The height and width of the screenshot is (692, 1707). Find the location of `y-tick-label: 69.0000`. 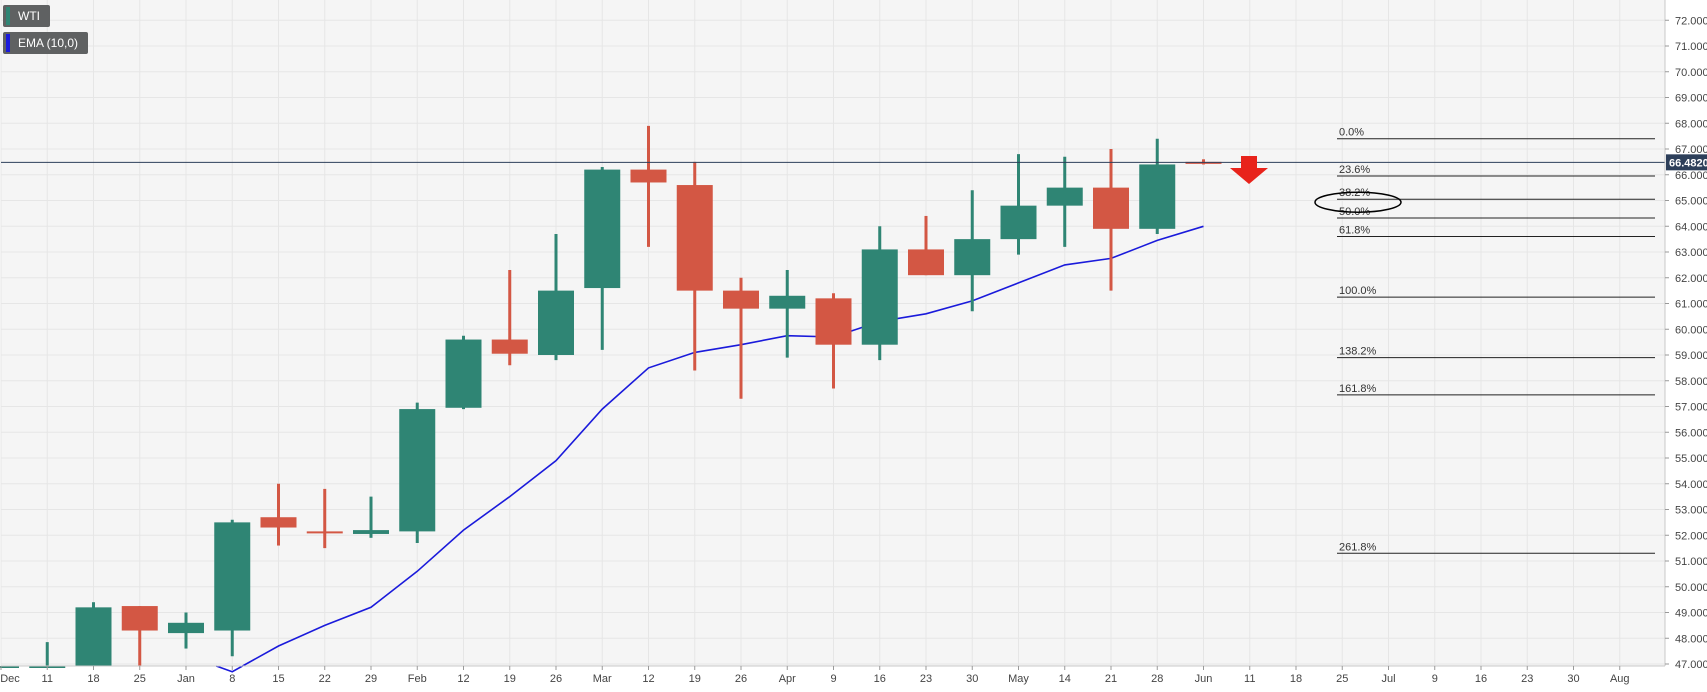

y-tick-label: 69.0000 is located at coordinates (1691, 99).